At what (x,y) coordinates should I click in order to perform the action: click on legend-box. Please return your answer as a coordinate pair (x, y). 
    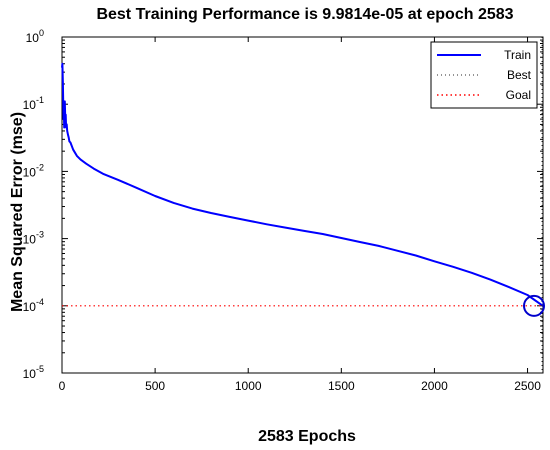
    Looking at the image, I should click on (484, 75).